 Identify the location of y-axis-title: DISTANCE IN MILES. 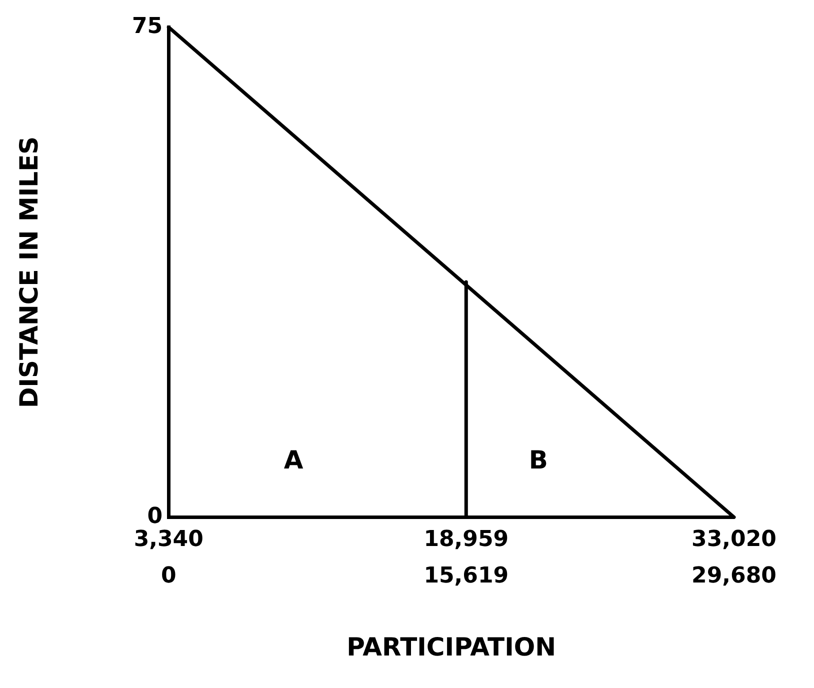
(29, 272).